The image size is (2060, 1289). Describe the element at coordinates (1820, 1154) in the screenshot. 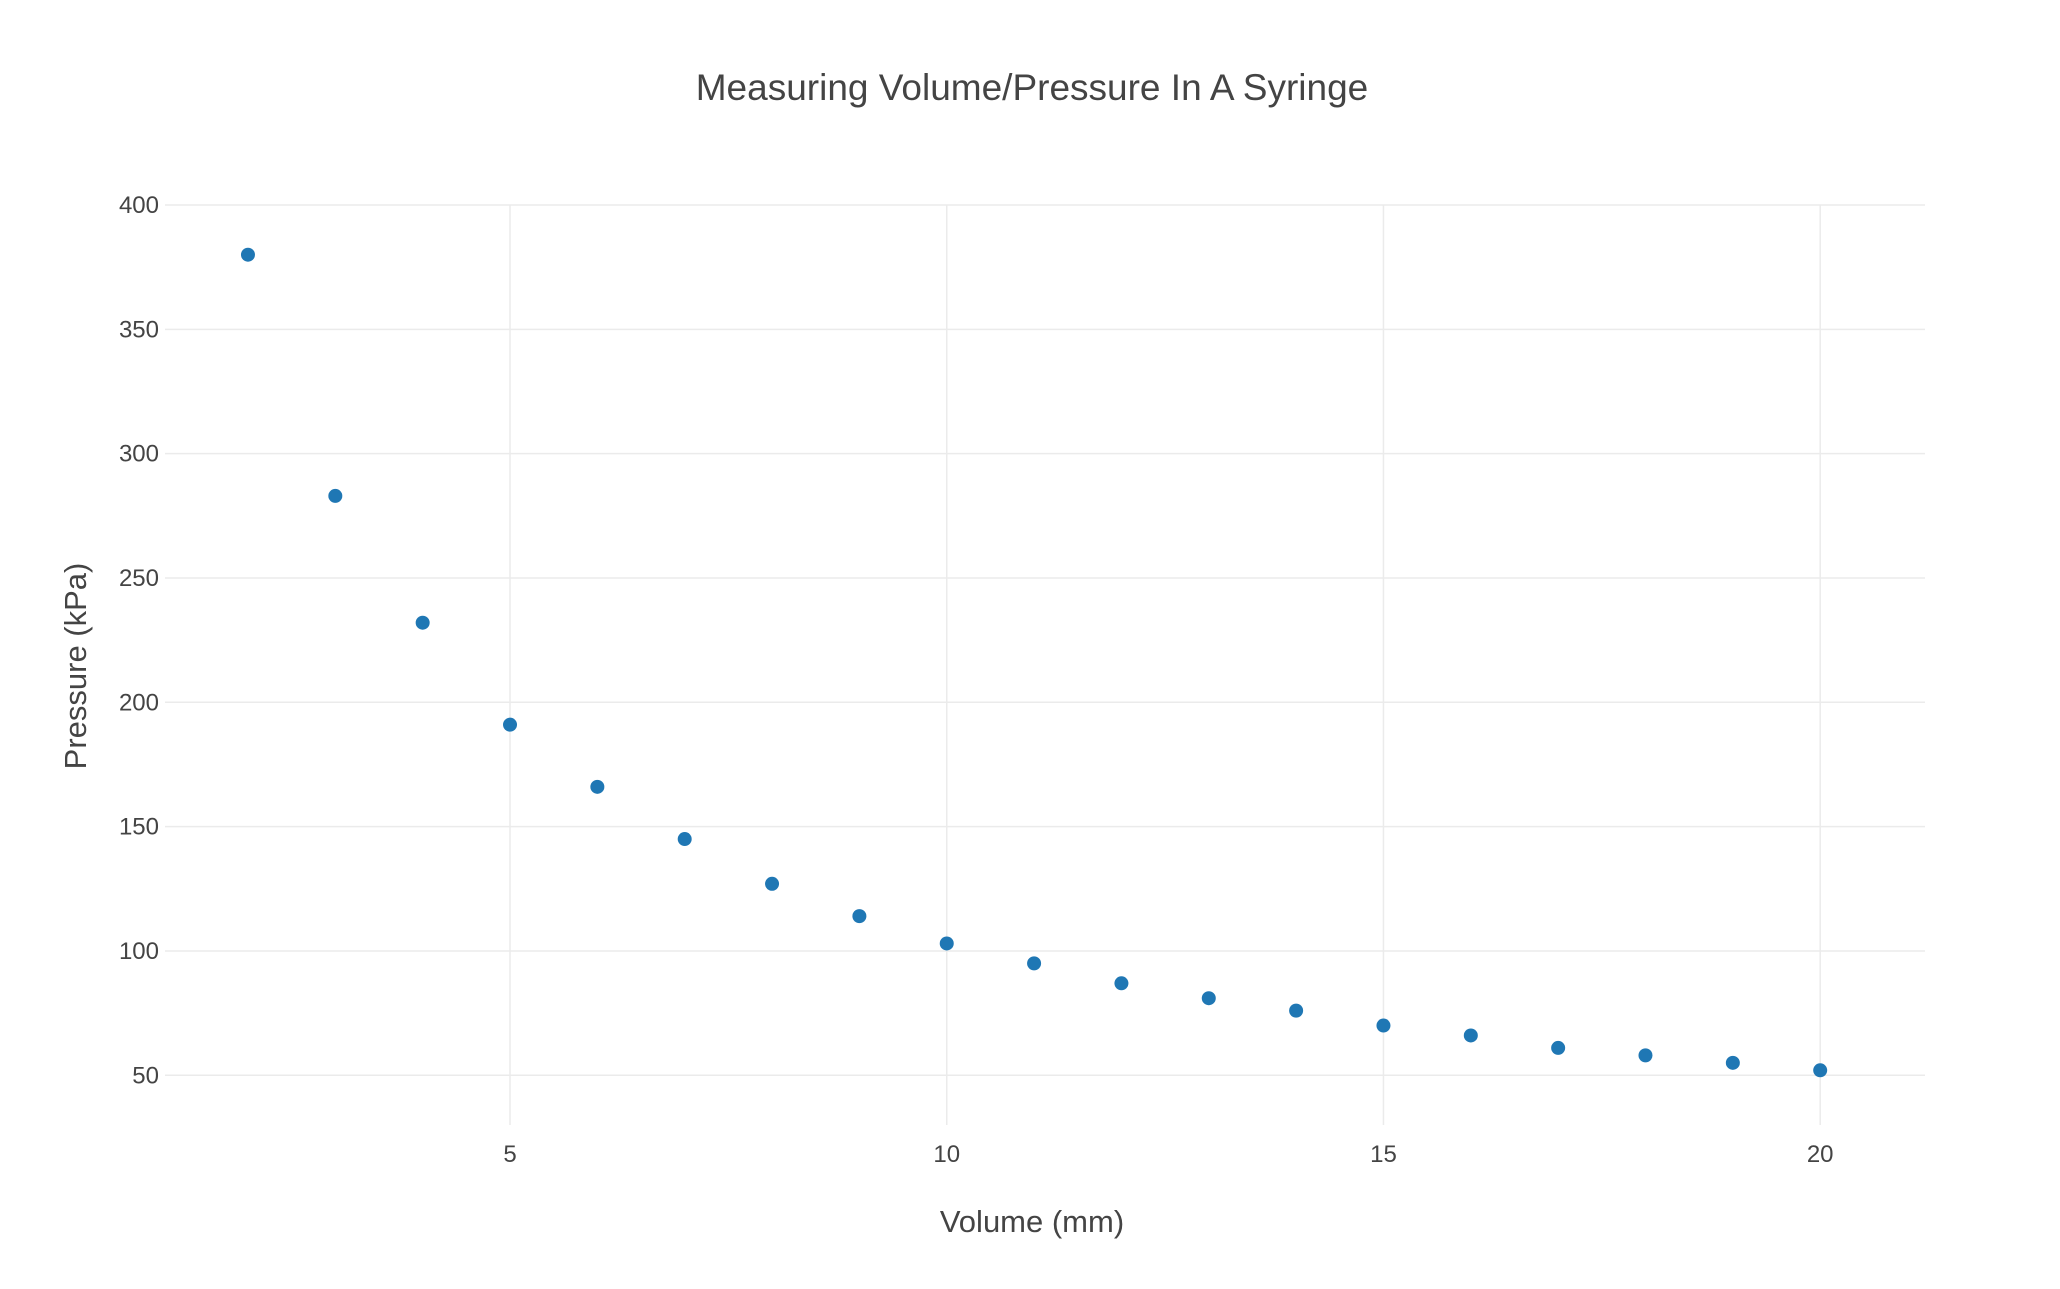

I see `x-tick-label-20: 20` at that location.